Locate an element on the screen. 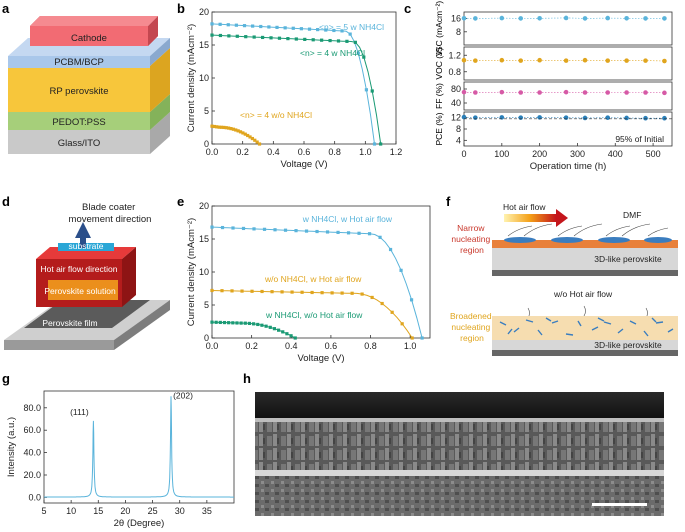 This screenshot has height=532, width=685. x-tick-label: 0.0 is located at coordinates (212, 346).